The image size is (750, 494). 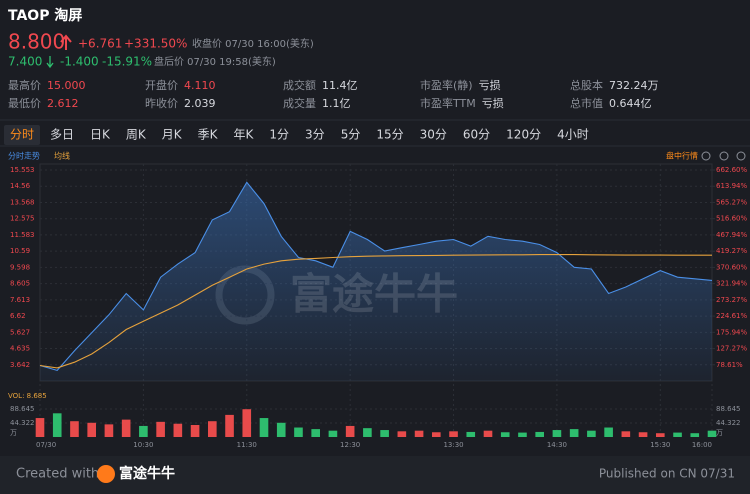 What do you see at coordinates (299, 103) in the screenshot?
I see `stat-label: 成交量` at bounding box center [299, 103].